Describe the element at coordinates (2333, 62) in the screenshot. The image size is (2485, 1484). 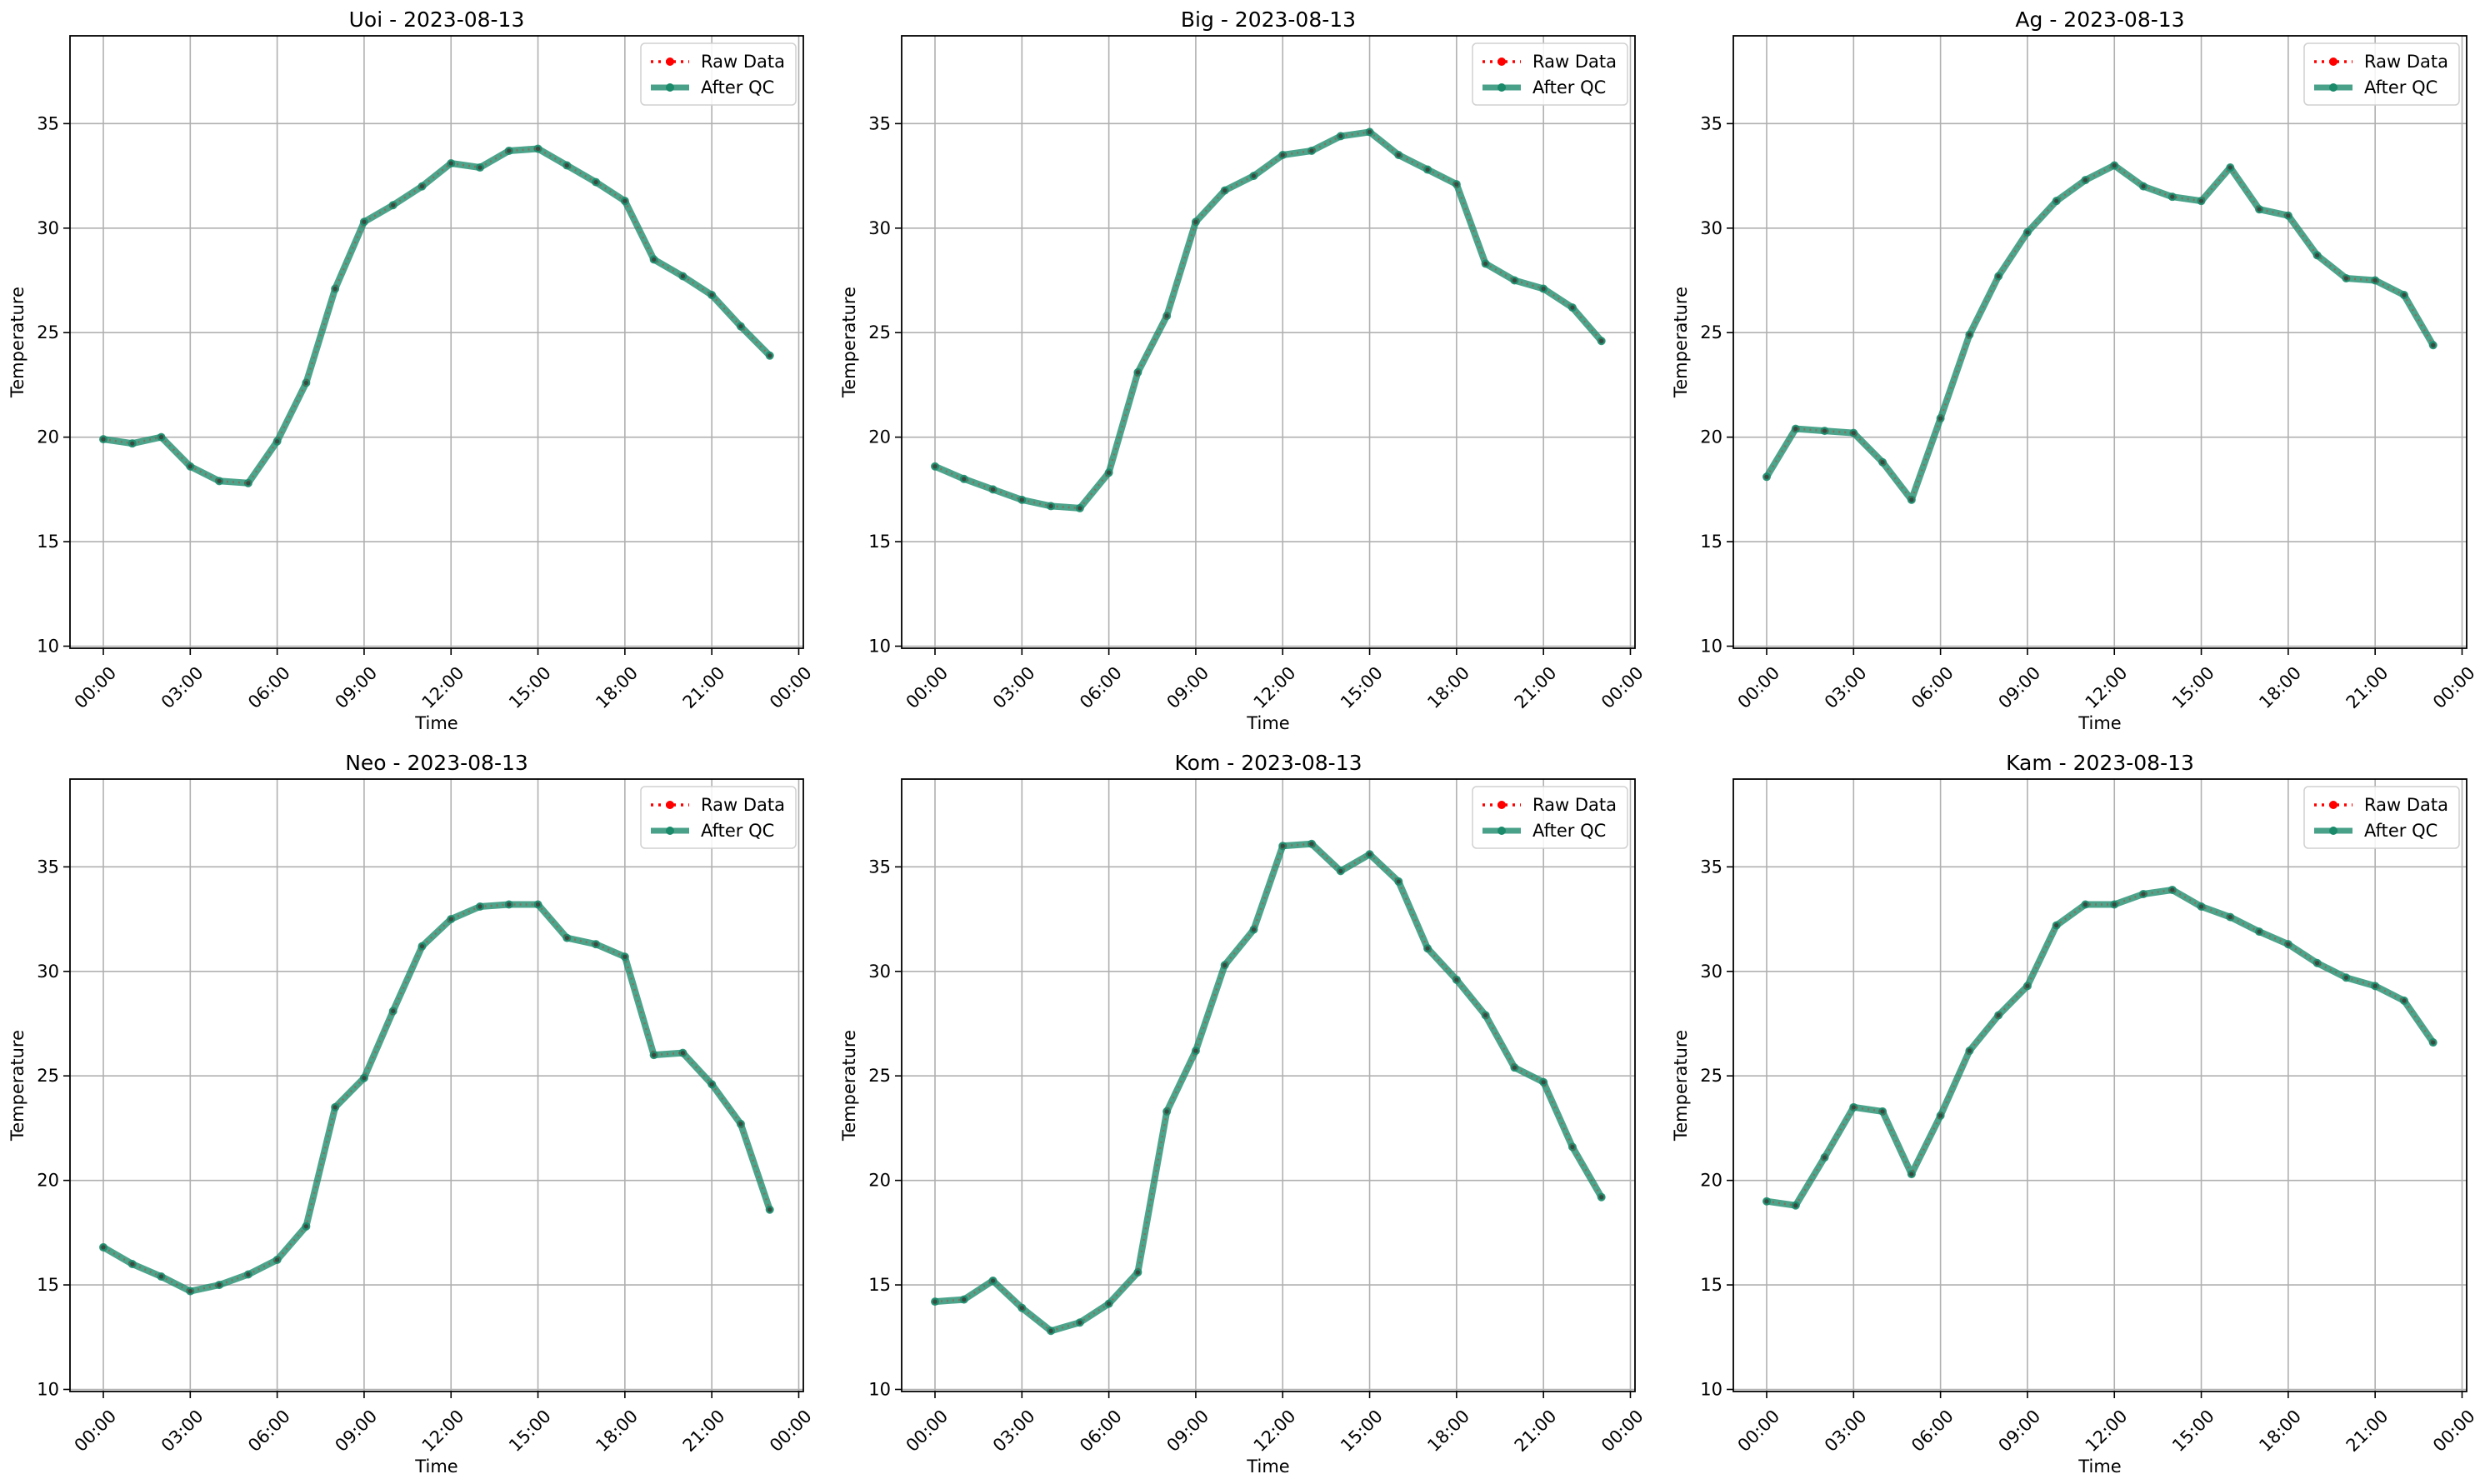
I see `legend-marker-raw-data` at that location.